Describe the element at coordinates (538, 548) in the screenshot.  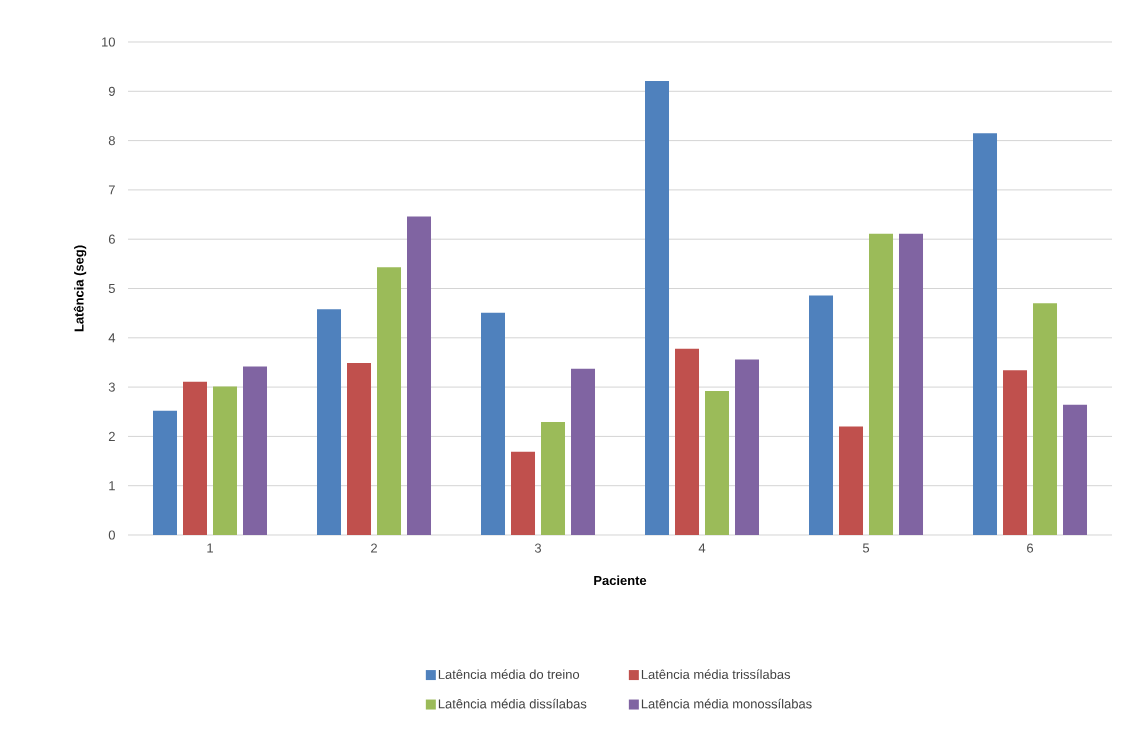
I see `x-tick-label: 3` at that location.